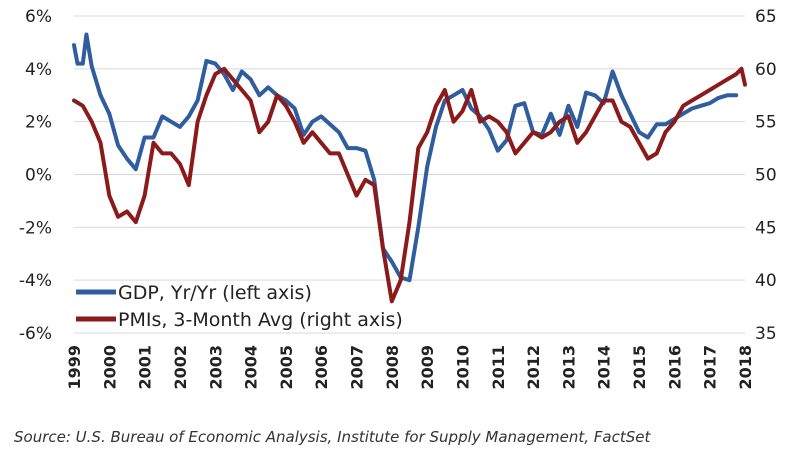  I want to click on right-axis: 35 40 45 50 55 60 65, so click(766, 175).